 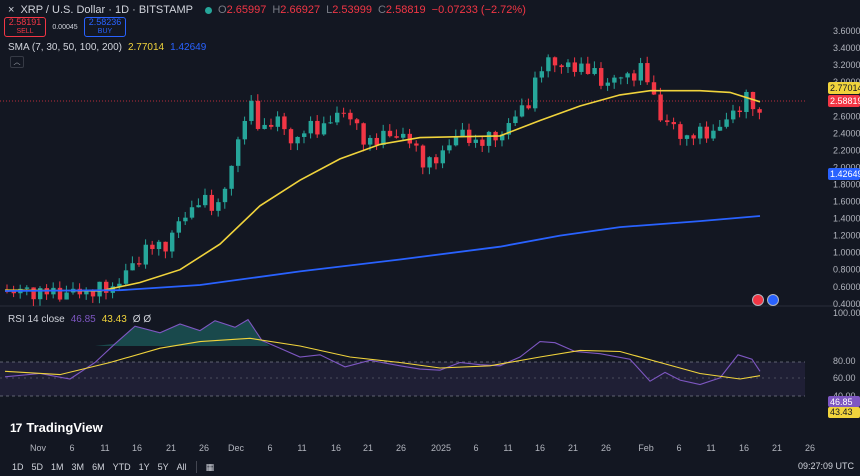 What do you see at coordinates (844, 174) in the screenshot?
I see `sma200-price-tag: 1.42649` at bounding box center [844, 174].